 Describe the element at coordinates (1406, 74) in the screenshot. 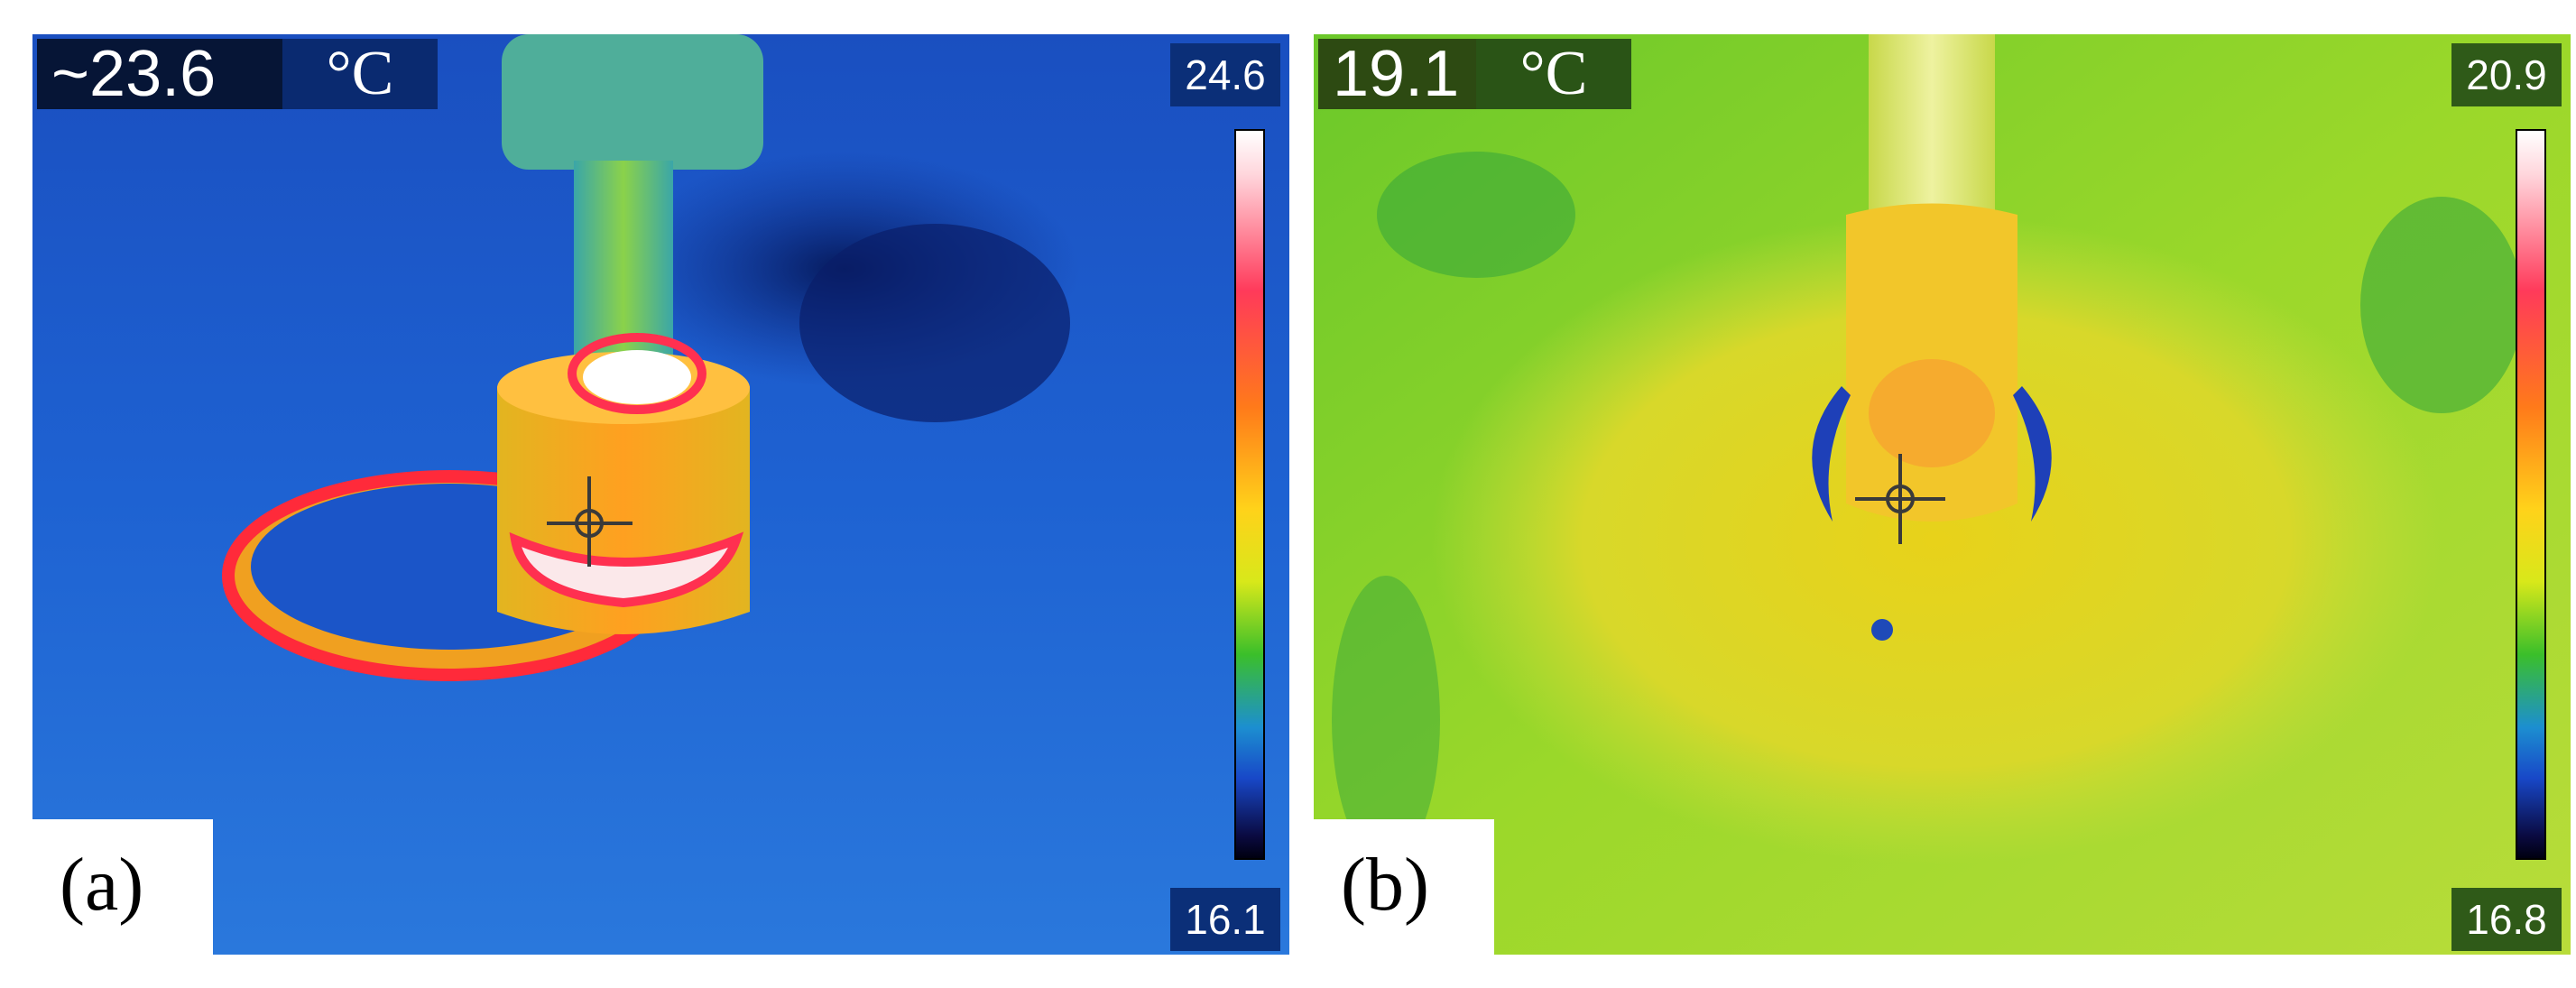

I see `temperature-readout: 19.1` at that location.